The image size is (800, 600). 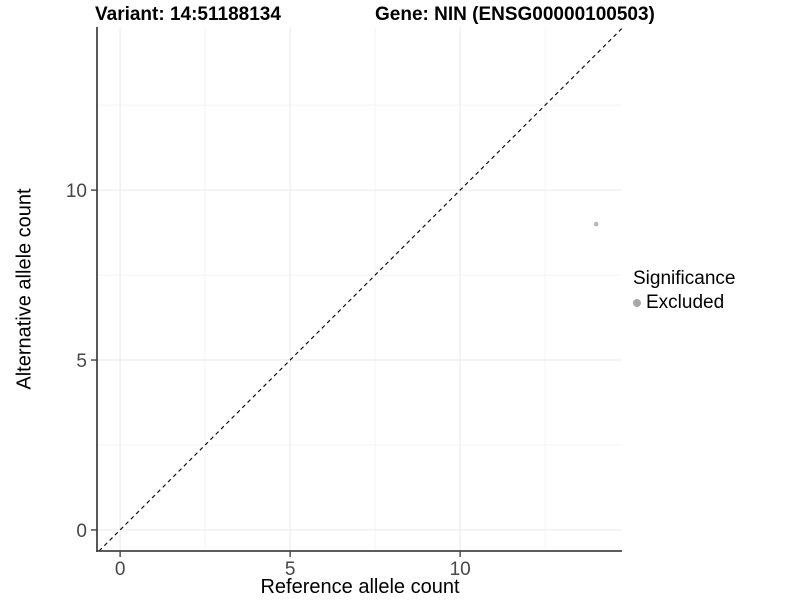 I want to click on y-tick-label: 10, so click(x=76, y=191).